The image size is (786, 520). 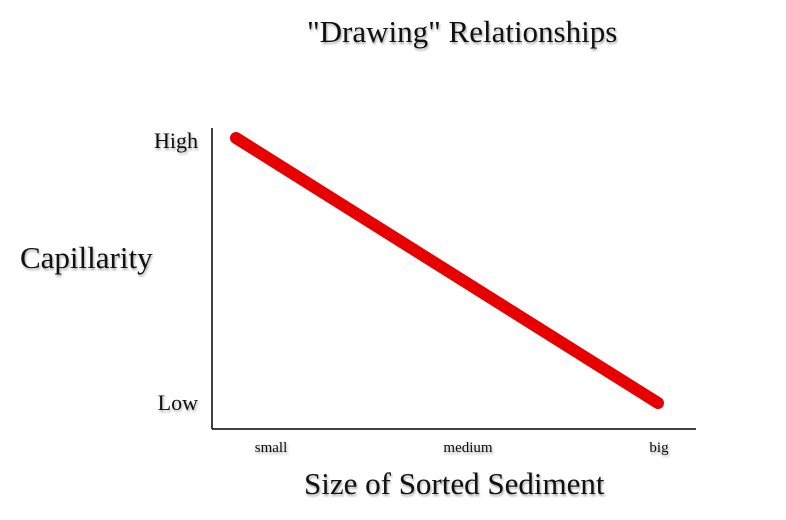 I want to click on y-axis-label: Capillarity, so click(x=86, y=257).